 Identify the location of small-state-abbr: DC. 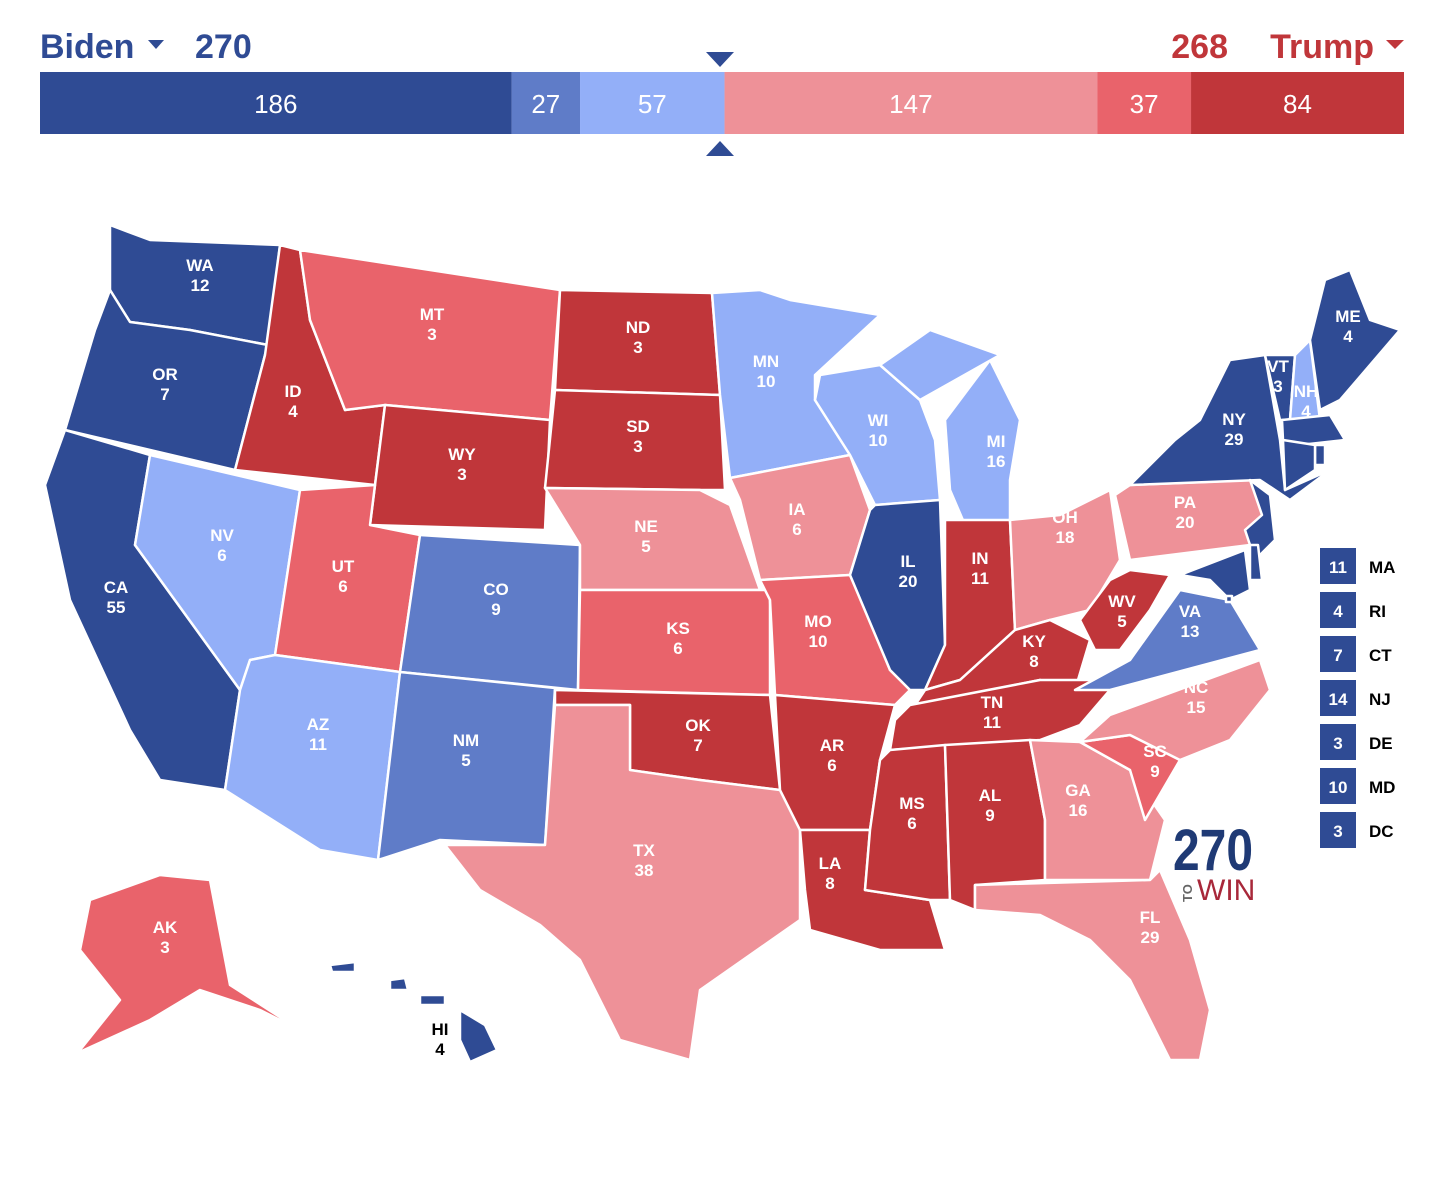
(1381, 831).